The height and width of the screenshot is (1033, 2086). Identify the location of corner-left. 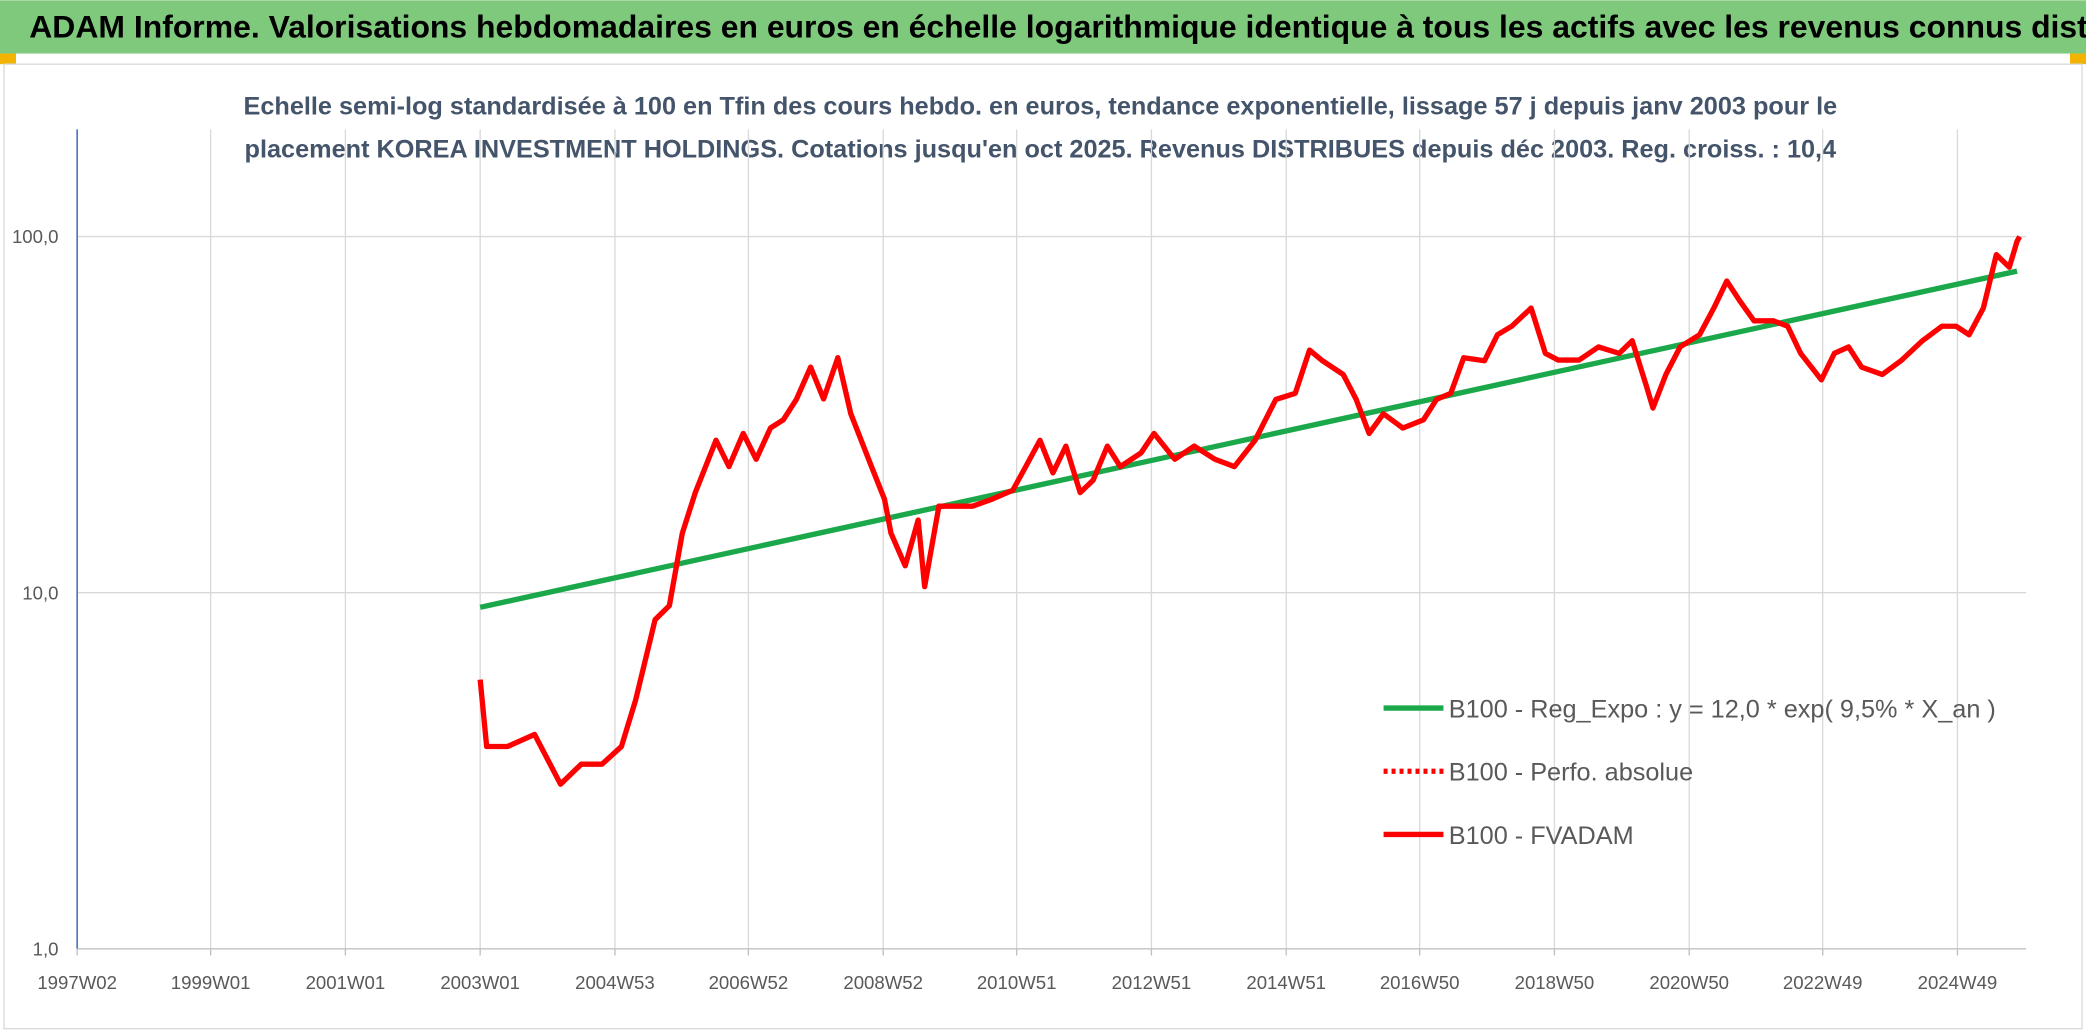
(8, 59).